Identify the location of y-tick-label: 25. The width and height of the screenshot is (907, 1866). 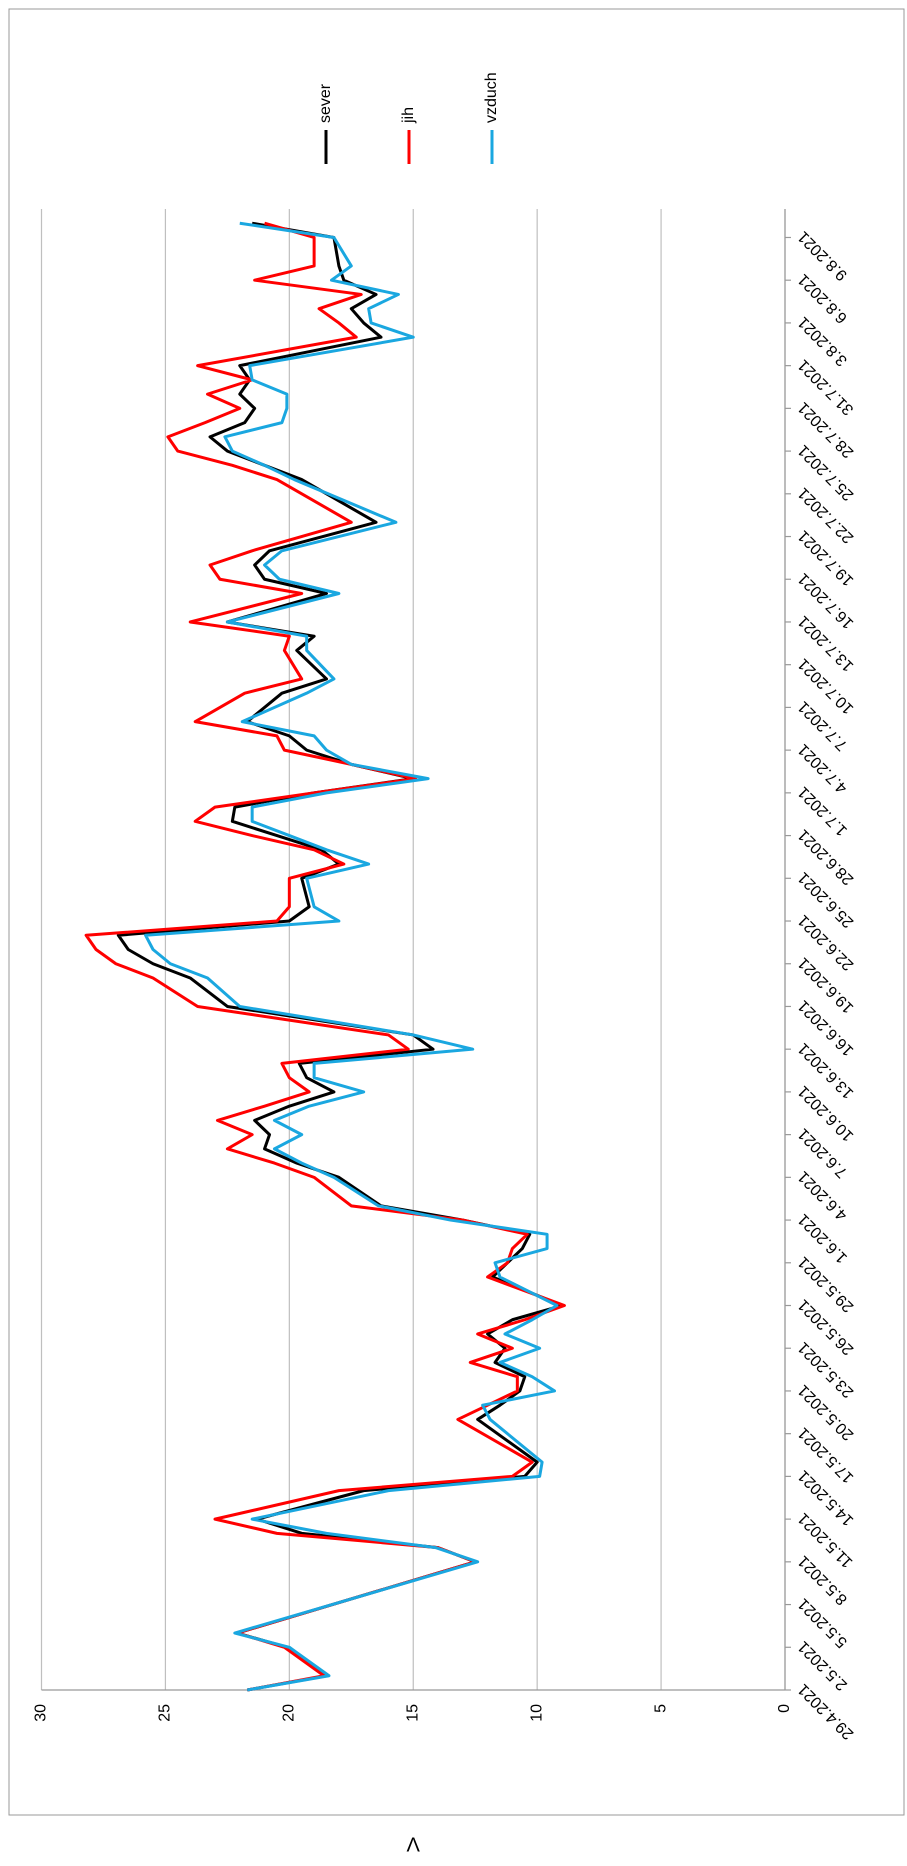
(165, 1713).